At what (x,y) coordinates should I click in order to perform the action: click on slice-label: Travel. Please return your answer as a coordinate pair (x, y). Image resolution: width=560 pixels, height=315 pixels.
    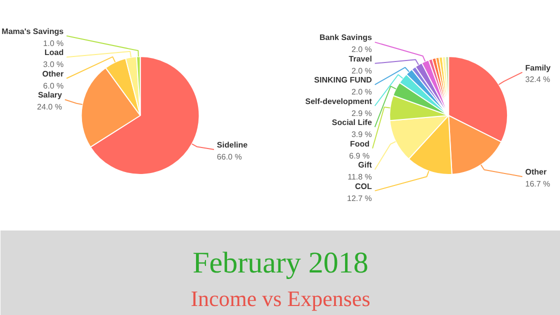
    Looking at the image, I should click on (360, 59).